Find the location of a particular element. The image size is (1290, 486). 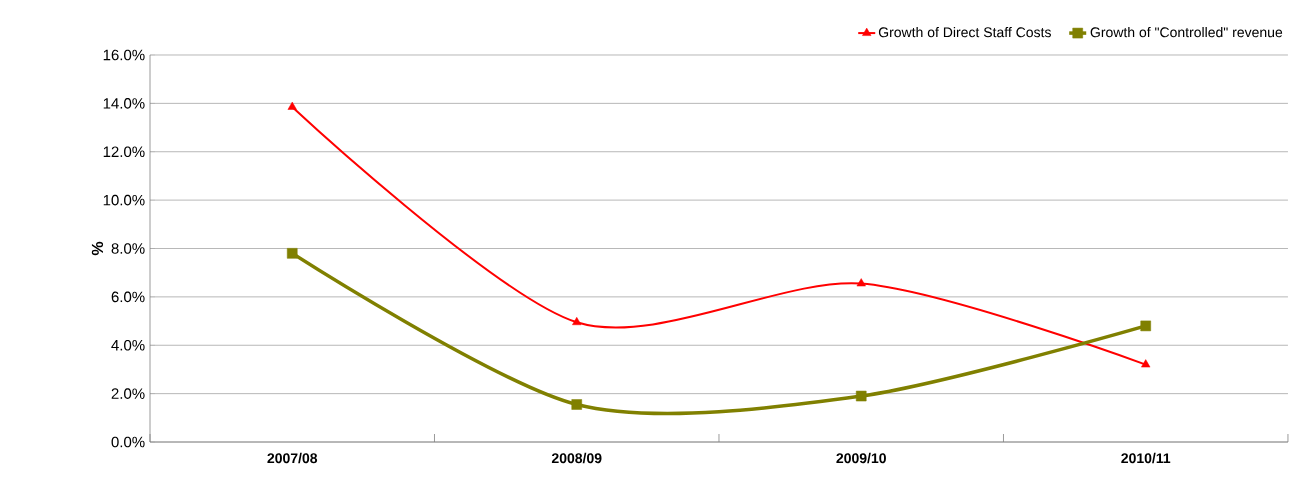

y-tick-label: 6.0% is located at coordinates (128, 297).